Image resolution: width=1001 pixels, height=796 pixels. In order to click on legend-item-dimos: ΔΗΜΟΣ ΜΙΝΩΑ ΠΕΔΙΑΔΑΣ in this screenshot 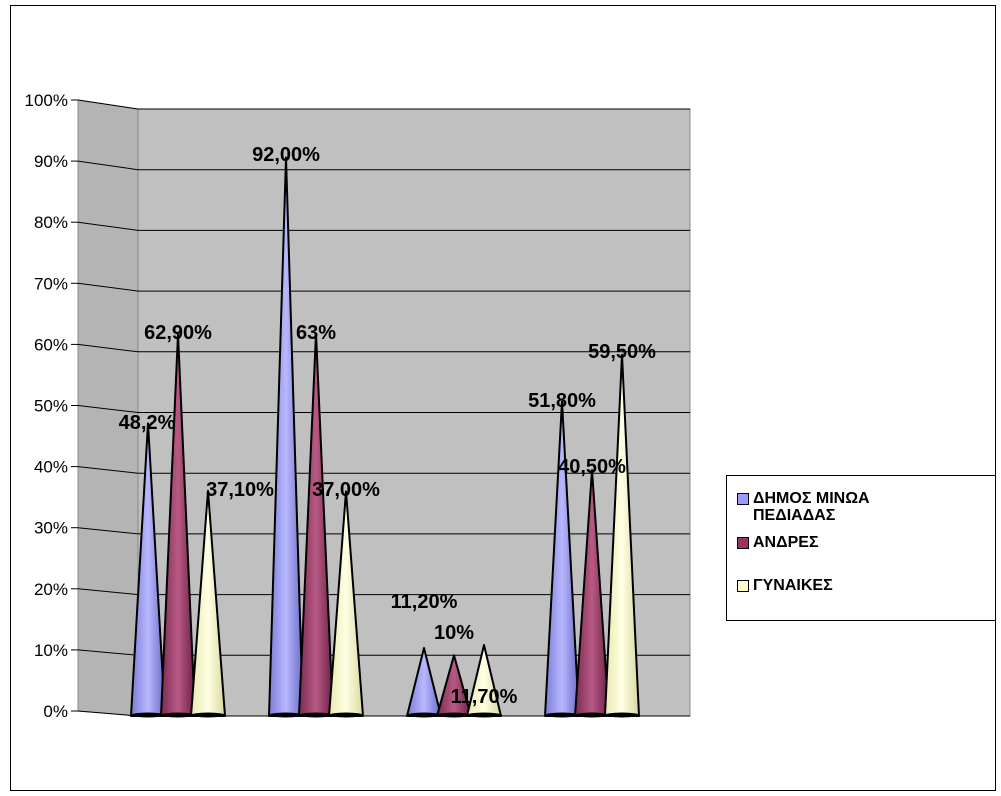, I will do `click(845, 507)`.